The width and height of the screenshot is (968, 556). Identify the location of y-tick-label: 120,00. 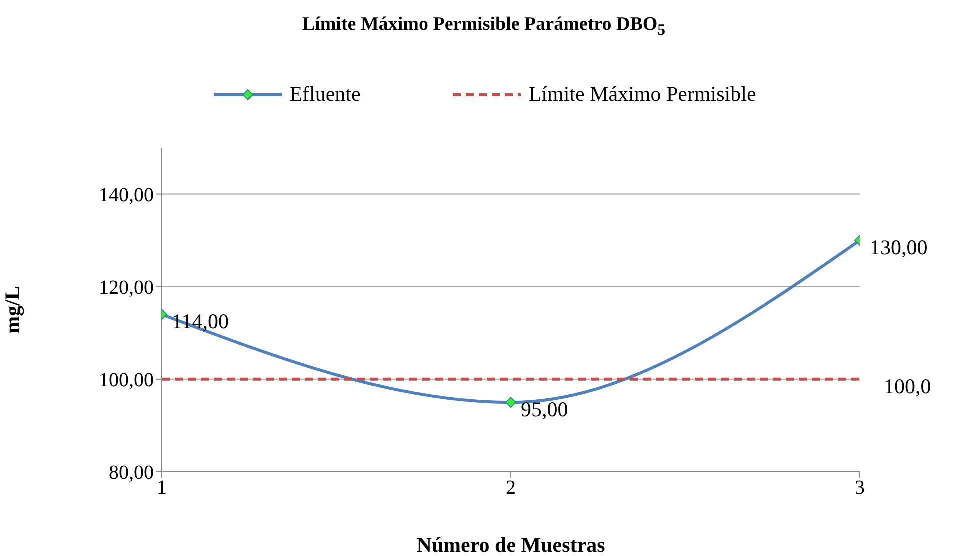
(126, 287).